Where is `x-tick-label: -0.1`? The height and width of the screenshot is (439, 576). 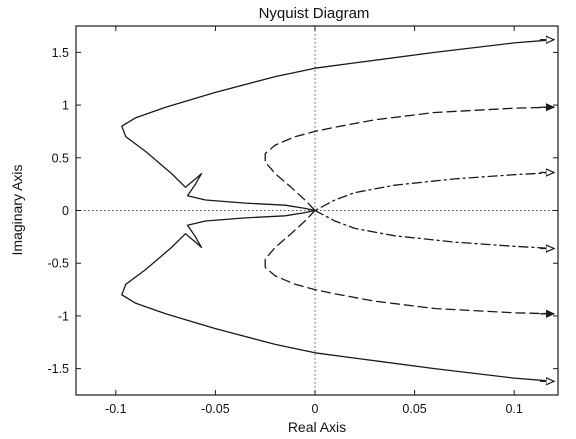
x-tick-label: -0.1 is located at coordinates (116, 409).